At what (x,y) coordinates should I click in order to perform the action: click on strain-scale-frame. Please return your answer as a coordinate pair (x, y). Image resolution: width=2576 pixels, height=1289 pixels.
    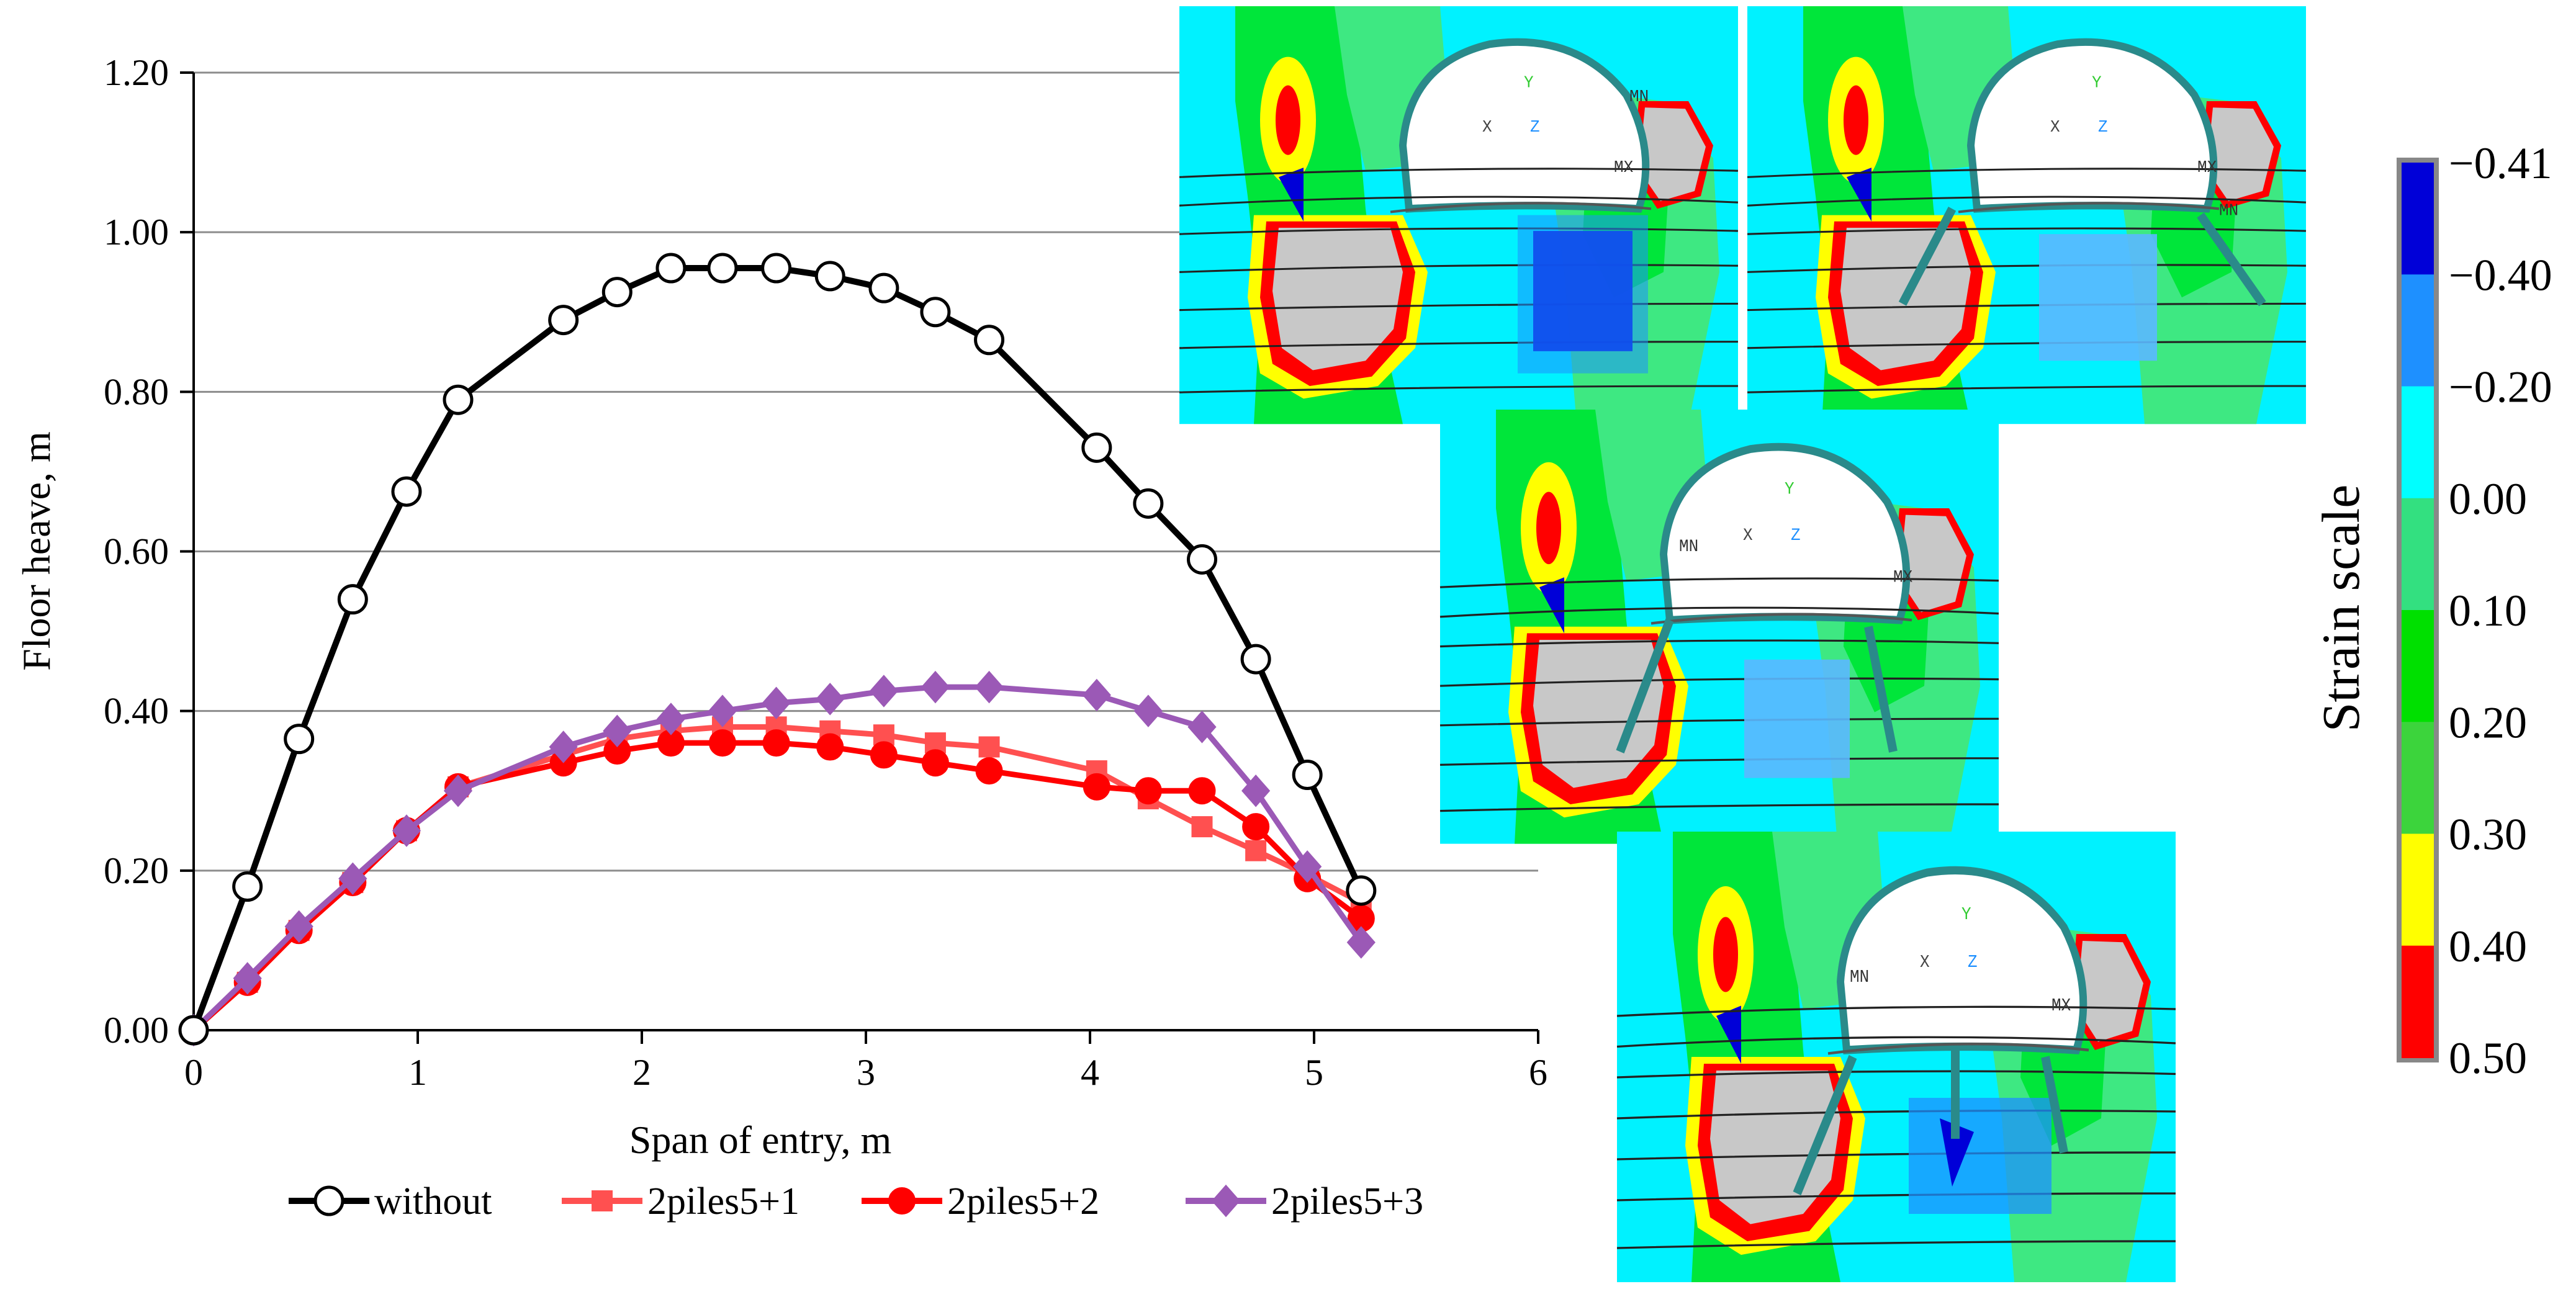
    Looking at the image, I should click on (2418, 610).